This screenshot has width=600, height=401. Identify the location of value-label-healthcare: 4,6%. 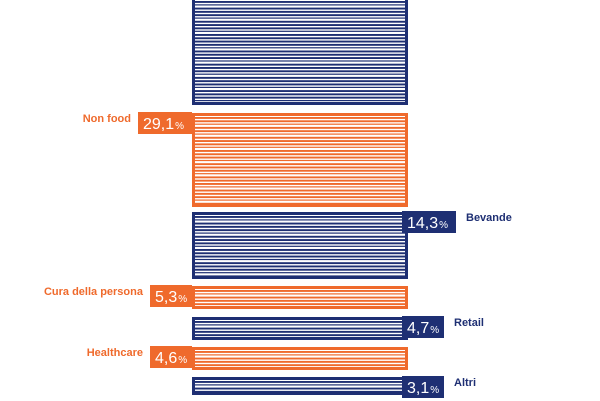
(171, 358).